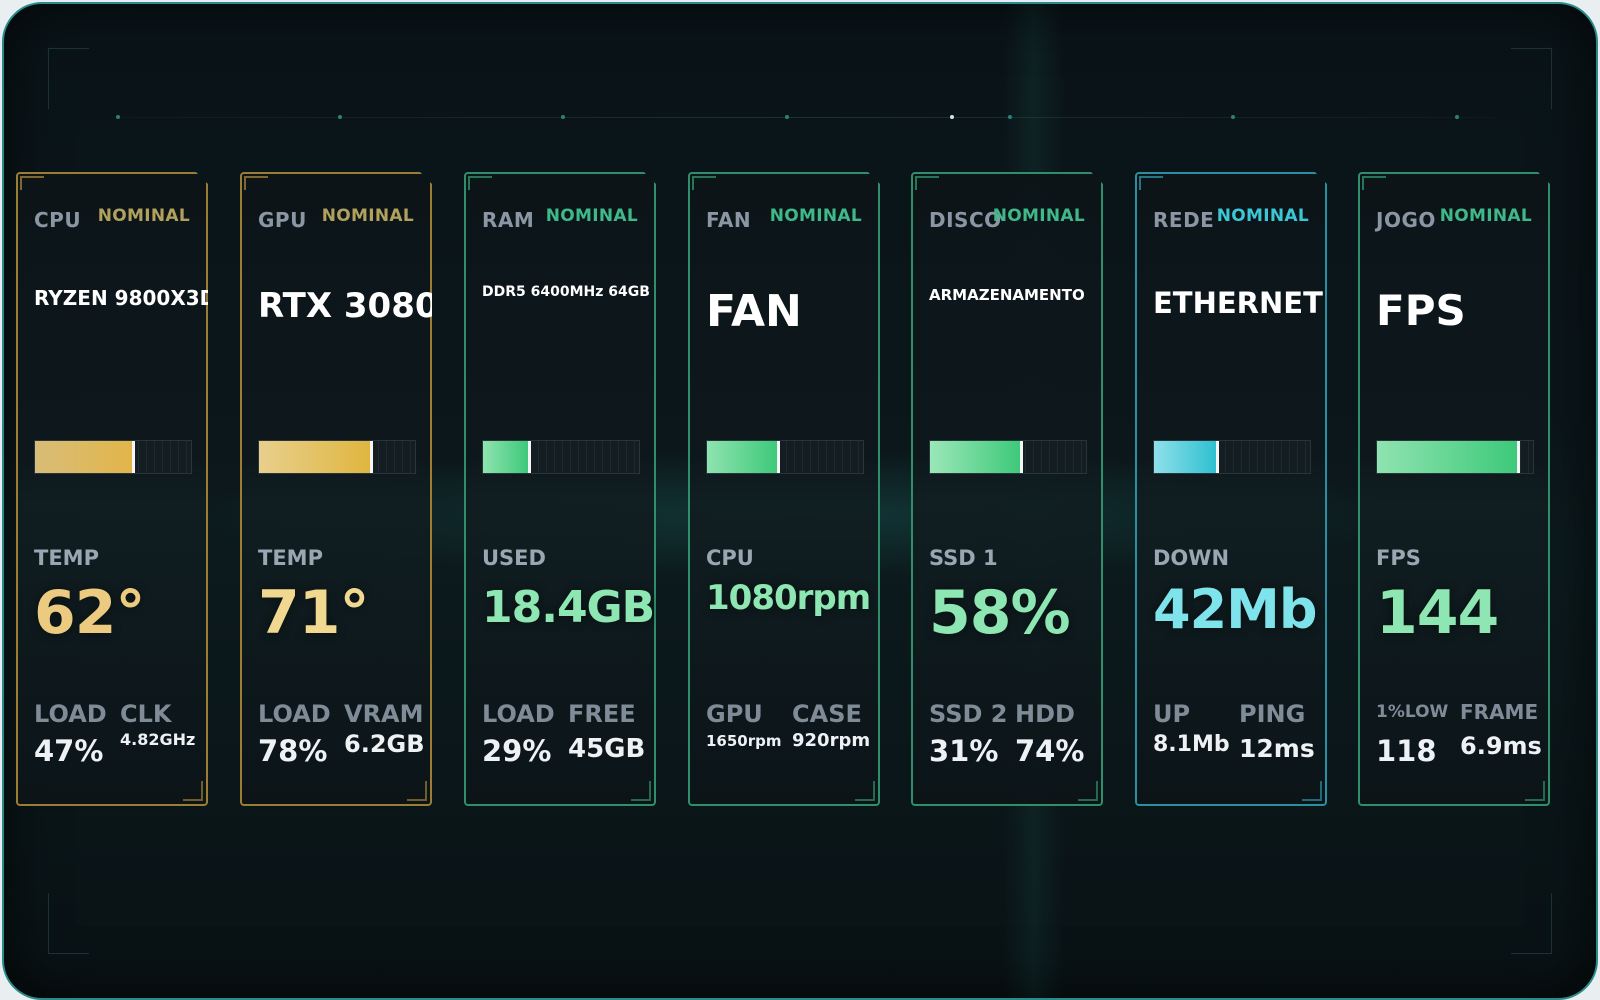  Describe the element at coordinates (1406, 220) in the screenshot. I see `card-category: JOGO` at that location.